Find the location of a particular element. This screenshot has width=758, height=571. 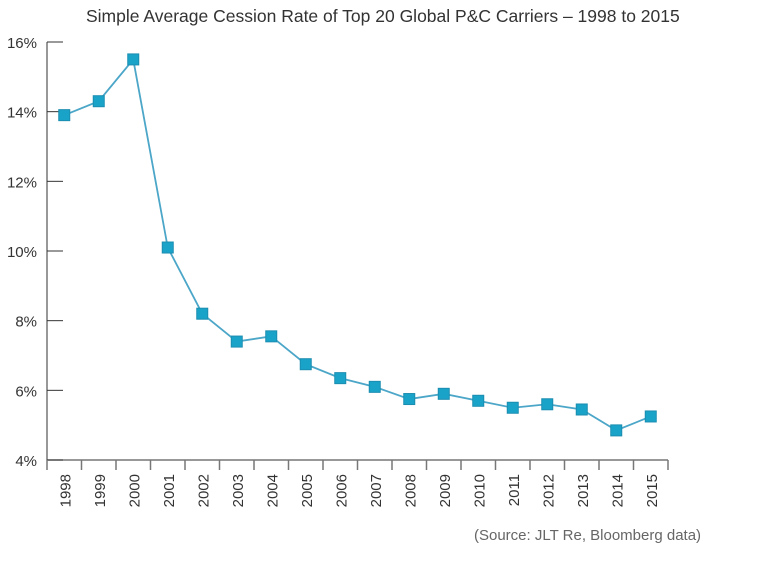

y-tick-label: 4% is located at coordinates (26, 461).